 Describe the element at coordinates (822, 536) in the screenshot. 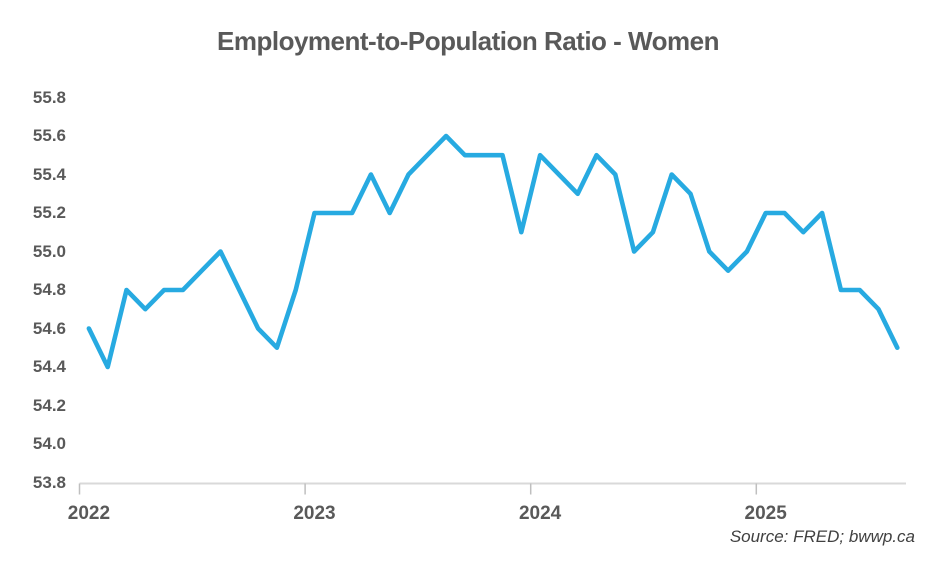

I see `source-caption: Source: FRED; bwwp.ca` at that location.